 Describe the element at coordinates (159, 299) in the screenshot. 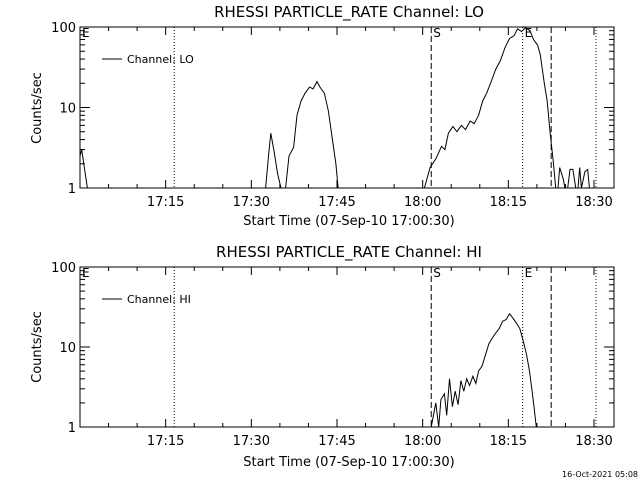

I see `legend-label: Channel: HI` at that location.